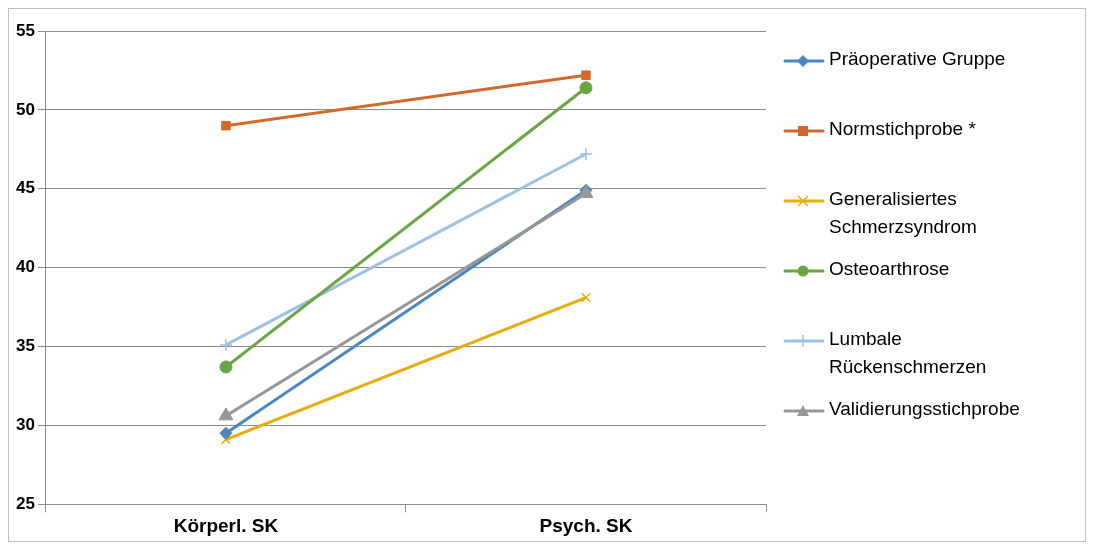  I want to click on x-tick-label: Psych. SK, so click(586, 525).